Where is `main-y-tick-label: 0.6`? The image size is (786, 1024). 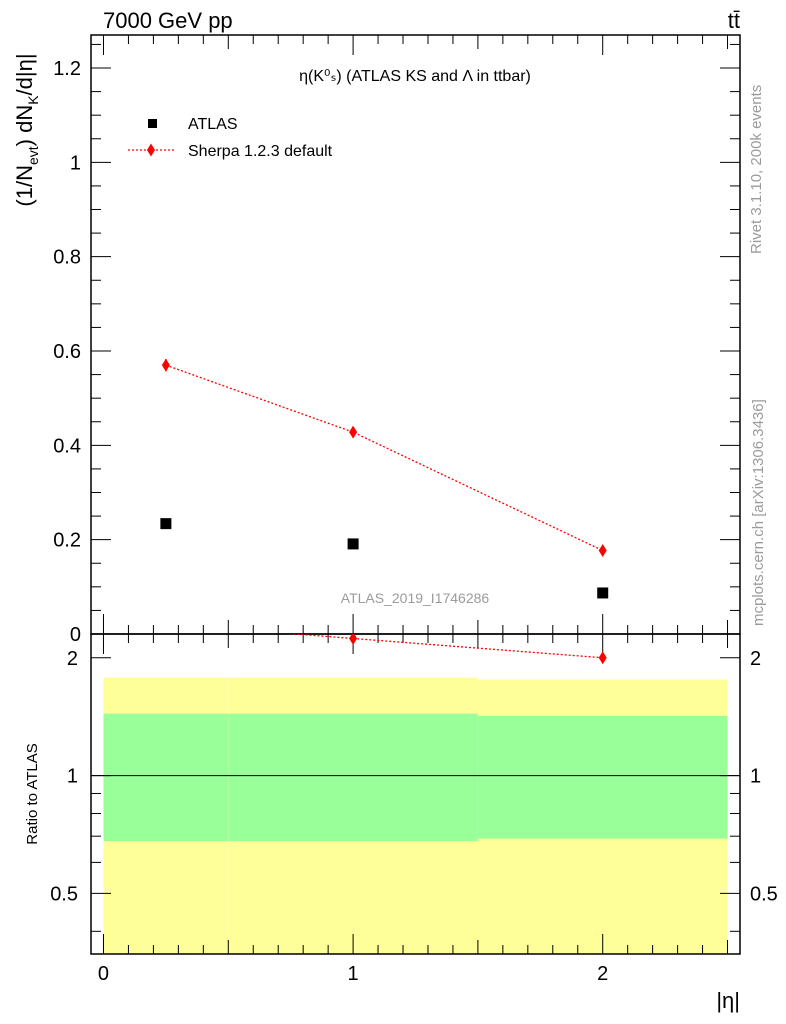
main-y-tick-label: 0.6 is located at coordinates (67, 352).